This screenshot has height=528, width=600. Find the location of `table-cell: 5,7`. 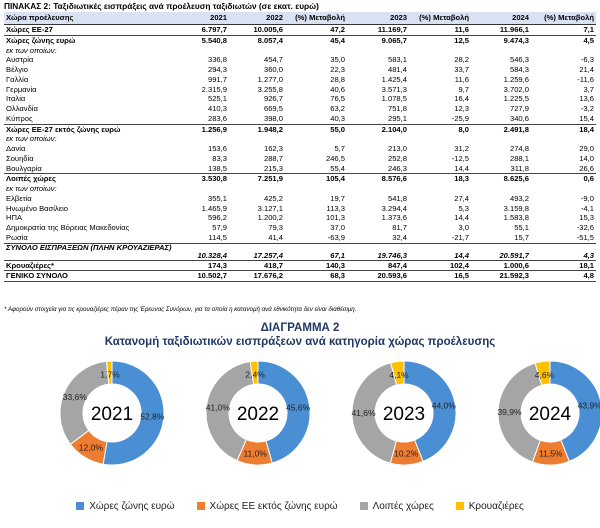

table-cell: 5,7 is located at coordinates (339, 149).